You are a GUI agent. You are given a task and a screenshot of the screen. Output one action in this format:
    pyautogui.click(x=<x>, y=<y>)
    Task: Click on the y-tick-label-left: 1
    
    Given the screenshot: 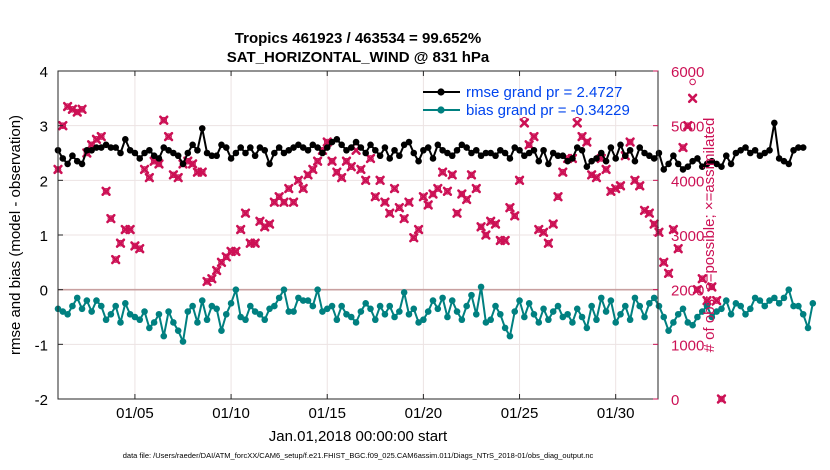 What is the action you would take?
    pyautogui.click(x=44, y=236)
    